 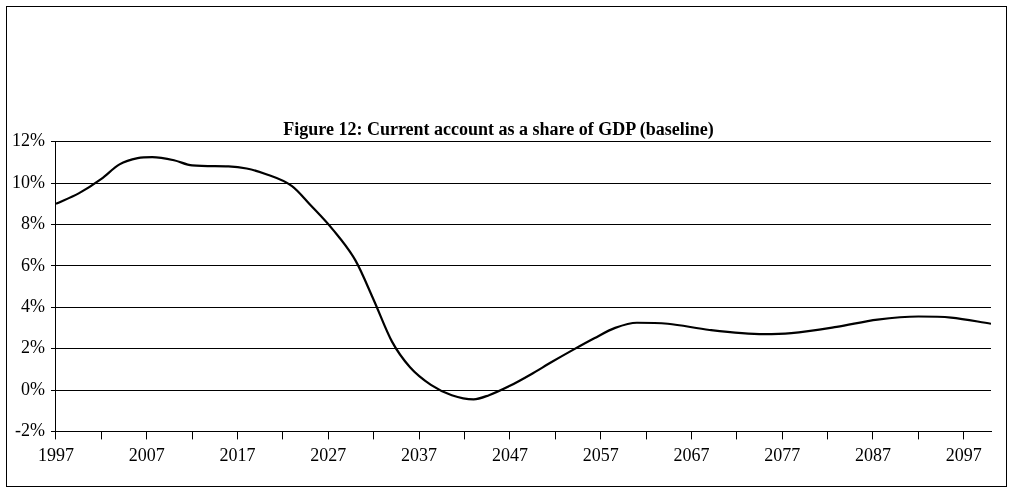 What do you see at coordinates (29, 430) in the screenshot?
I see `y-tick-label: -2%` at bounding box center [29, 430].